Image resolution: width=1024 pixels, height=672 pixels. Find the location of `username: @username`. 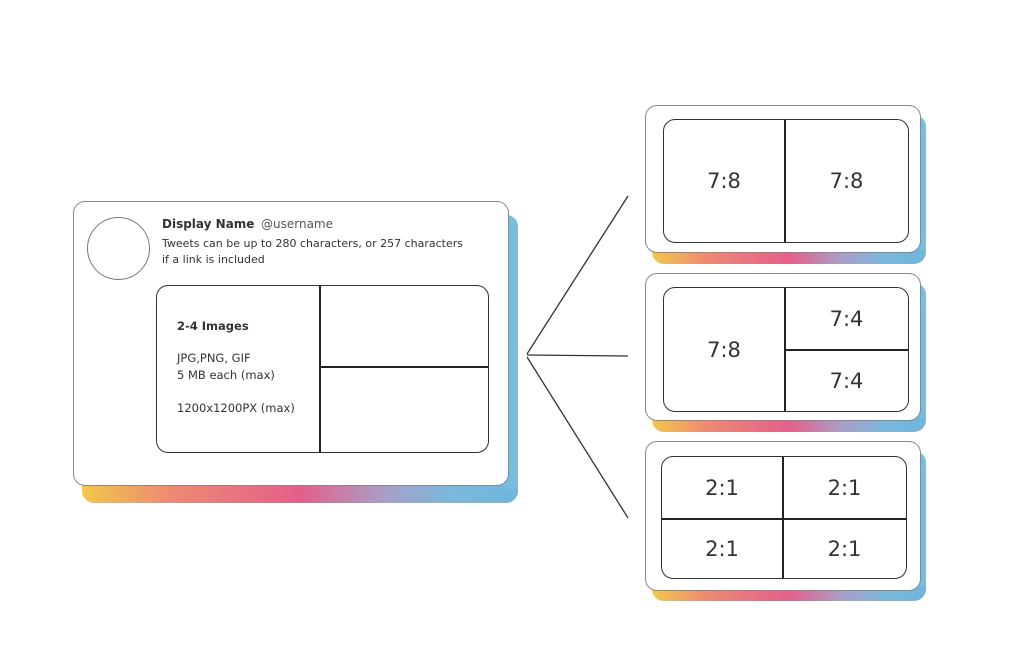

username: @username is located at coordinates (297, 224).